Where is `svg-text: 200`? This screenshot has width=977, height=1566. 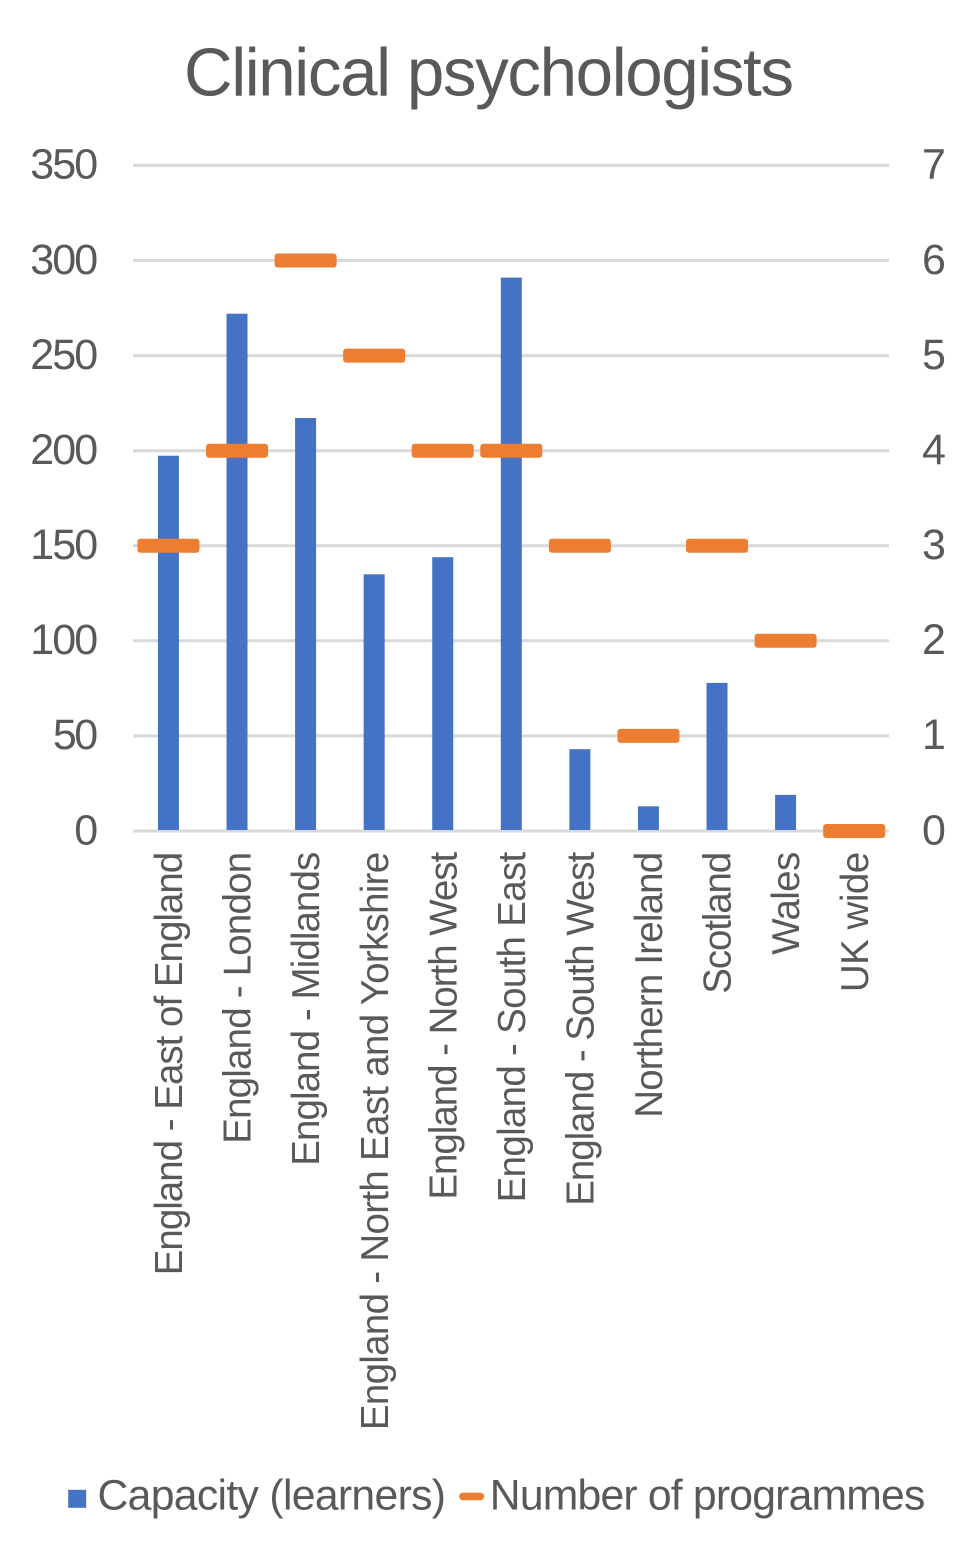 svg-text: 200 is located at coordinates (64, 450).